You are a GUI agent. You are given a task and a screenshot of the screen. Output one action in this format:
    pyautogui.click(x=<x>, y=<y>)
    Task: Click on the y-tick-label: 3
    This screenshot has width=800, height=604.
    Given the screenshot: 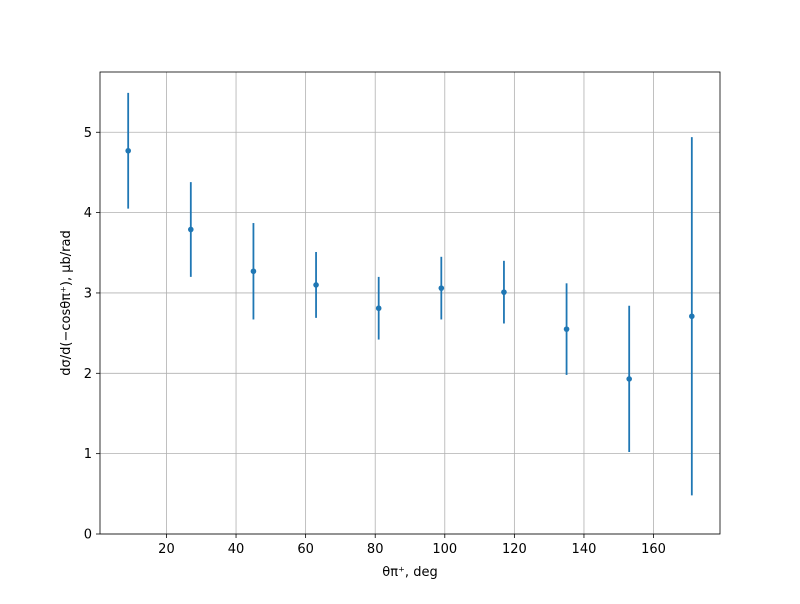 What is the action you would take?
    pyautogui.click(x=88, y=293)
    